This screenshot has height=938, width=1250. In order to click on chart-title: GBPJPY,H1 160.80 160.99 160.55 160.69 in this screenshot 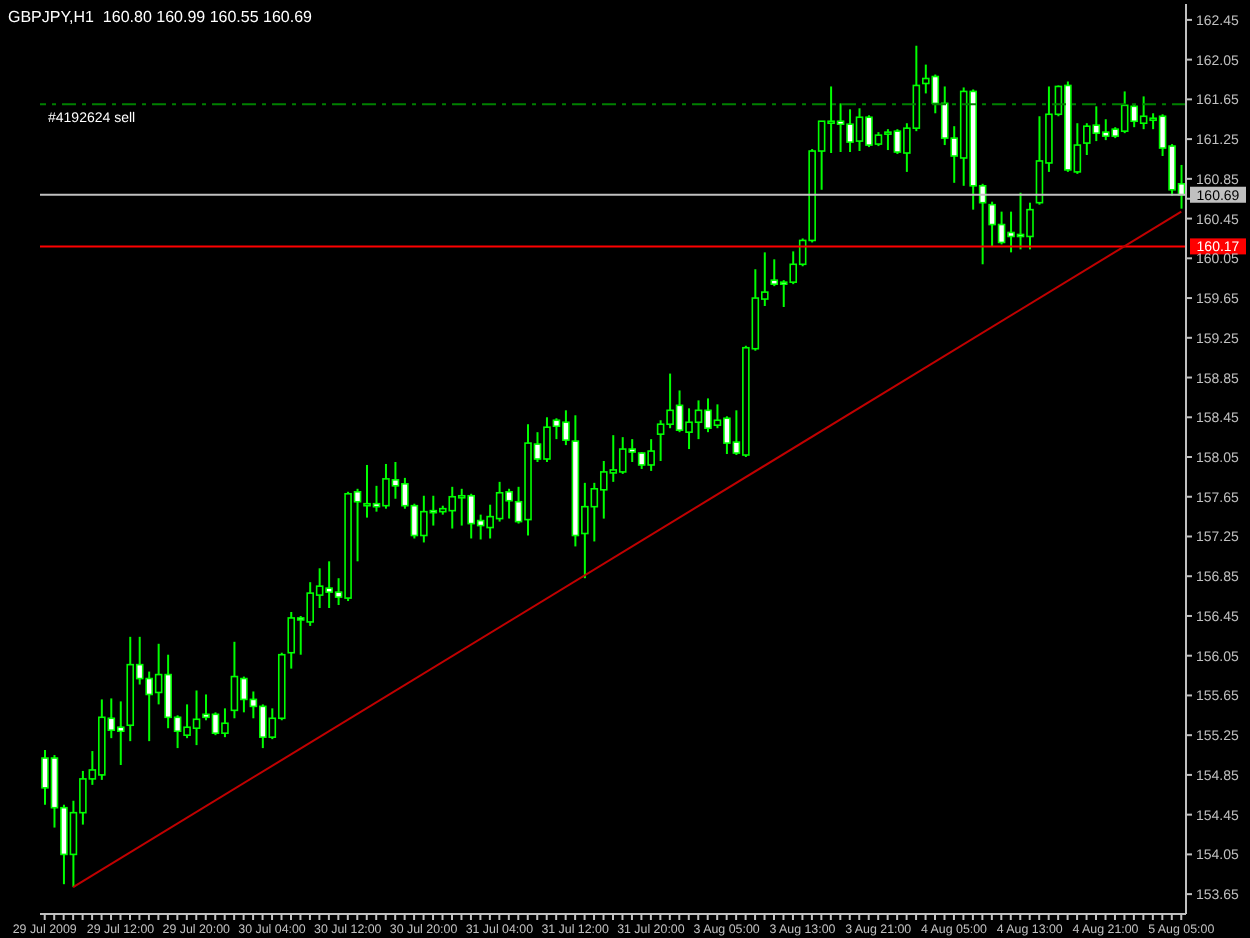, I will do `click(160, 17)`.